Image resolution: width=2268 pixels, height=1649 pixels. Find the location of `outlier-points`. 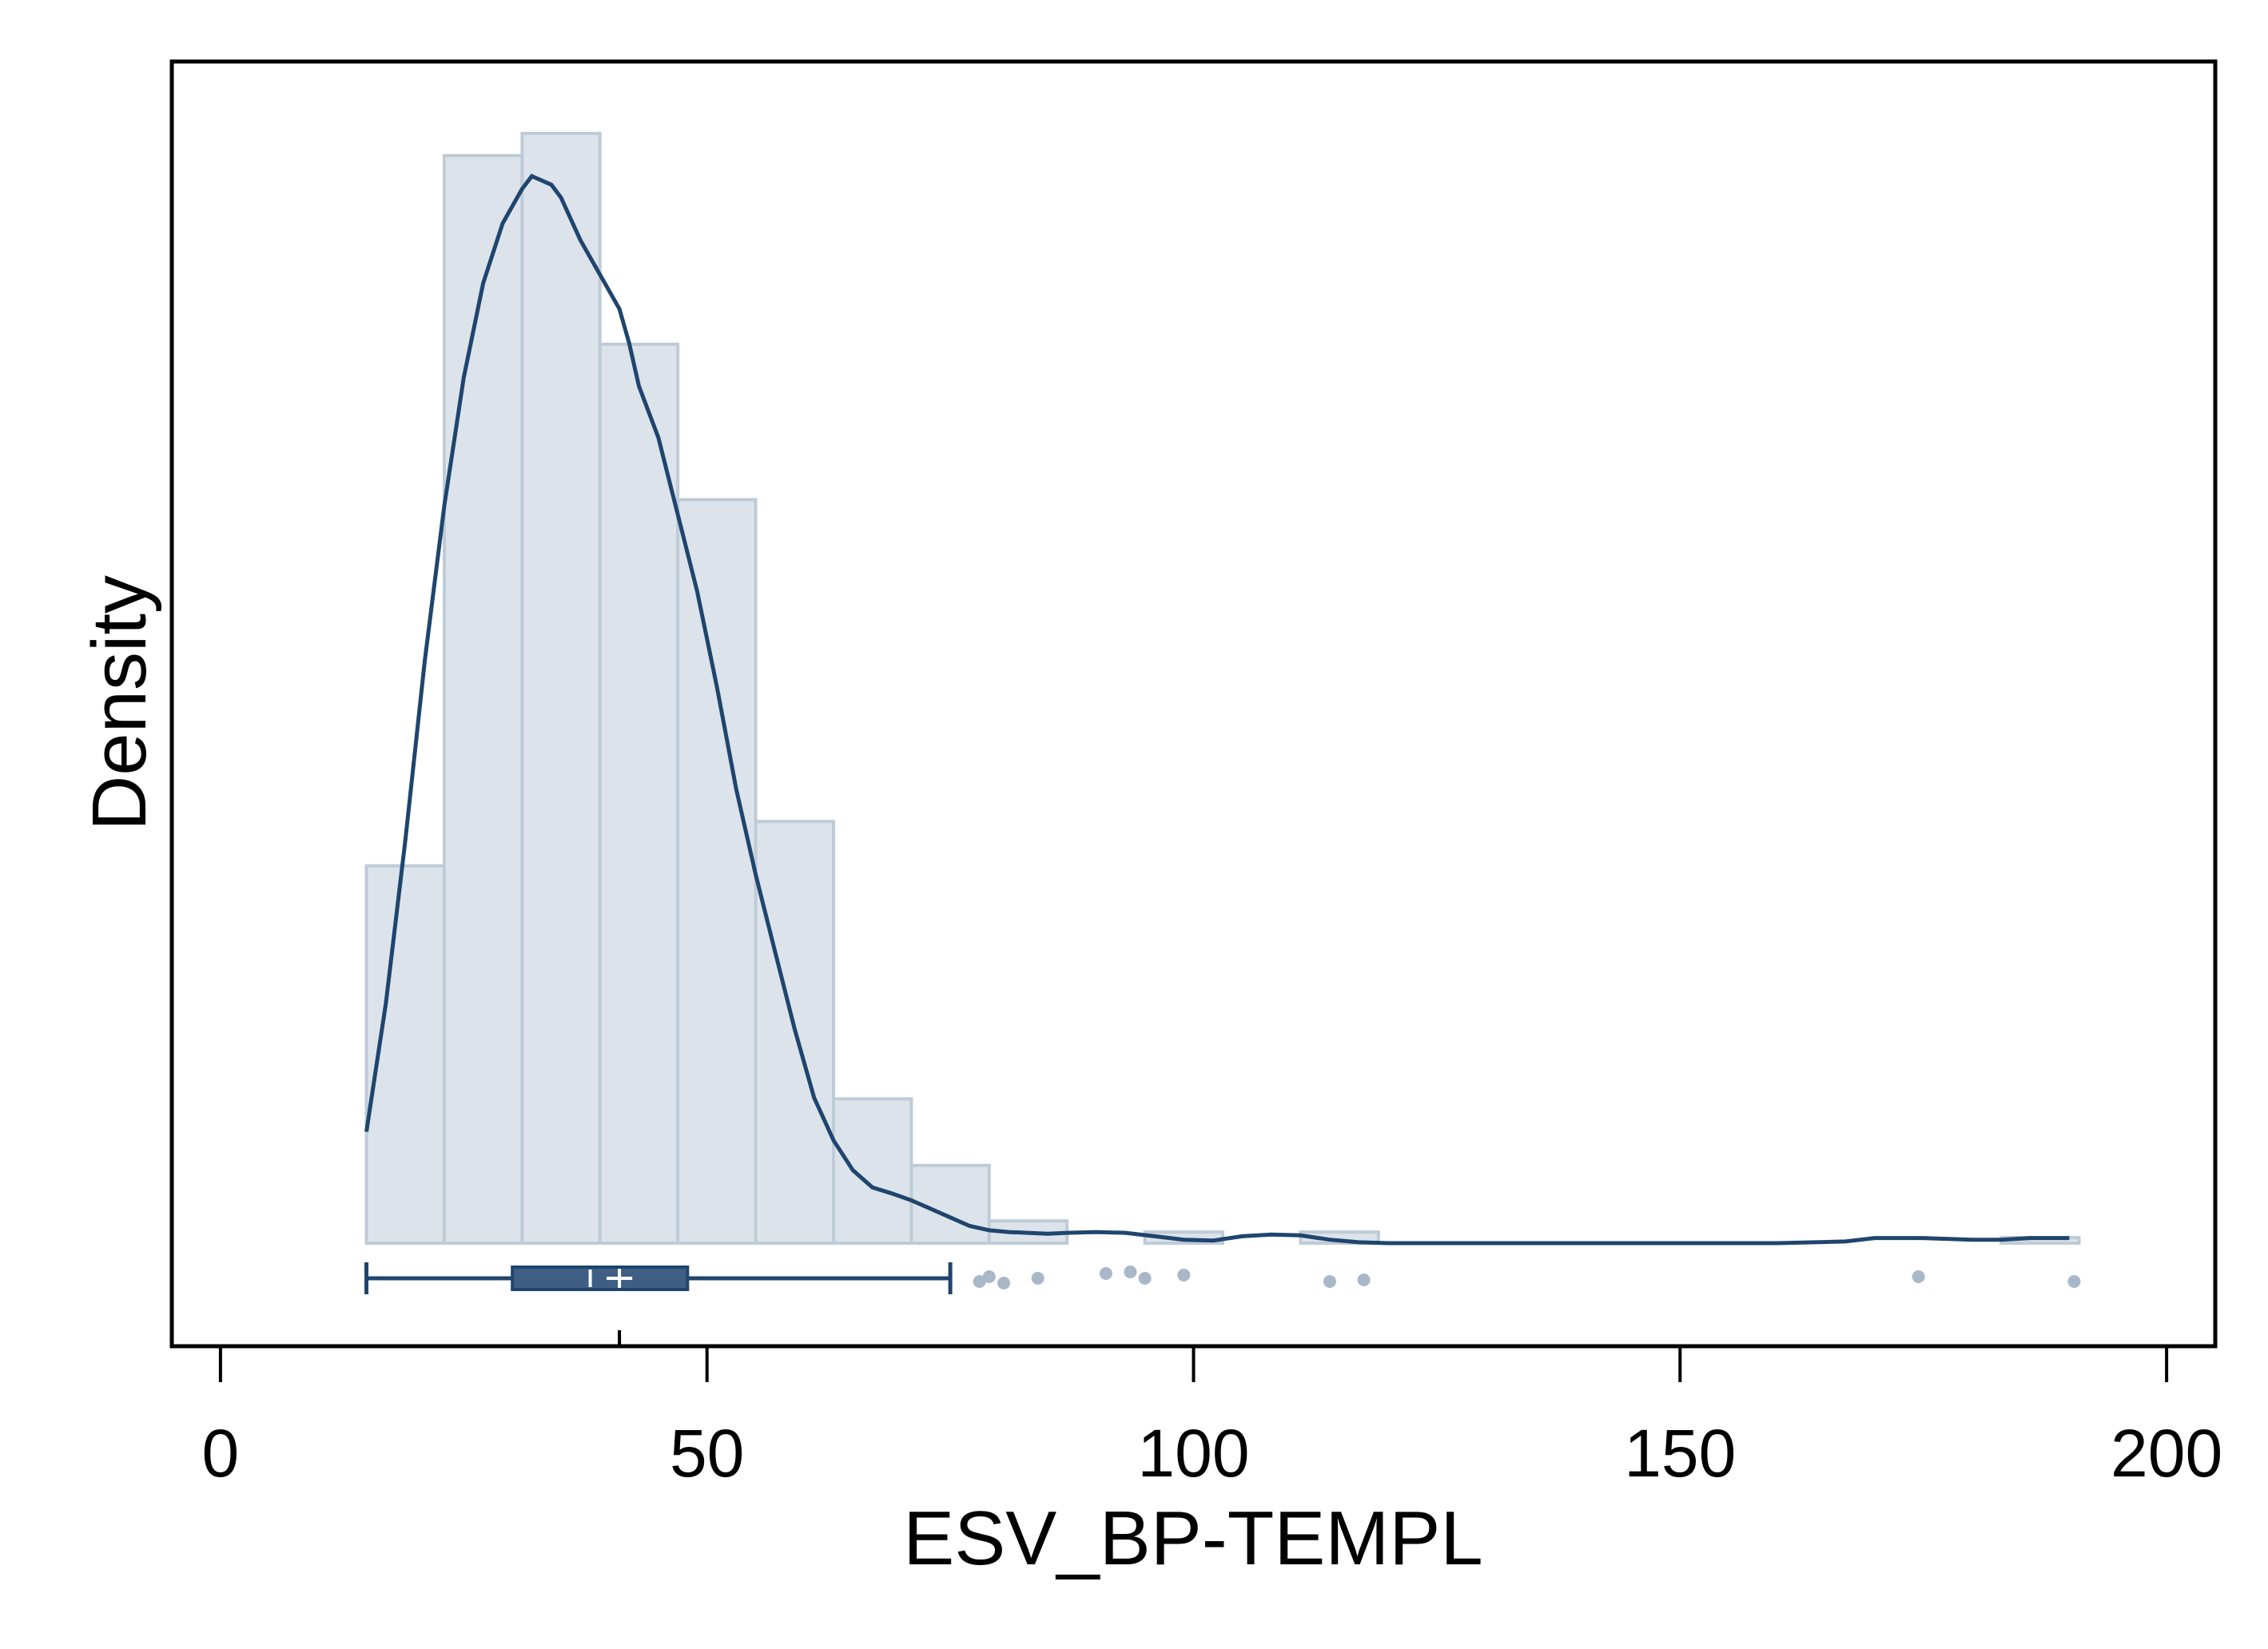

outlier-points is located at coordinates (1527, 1277).